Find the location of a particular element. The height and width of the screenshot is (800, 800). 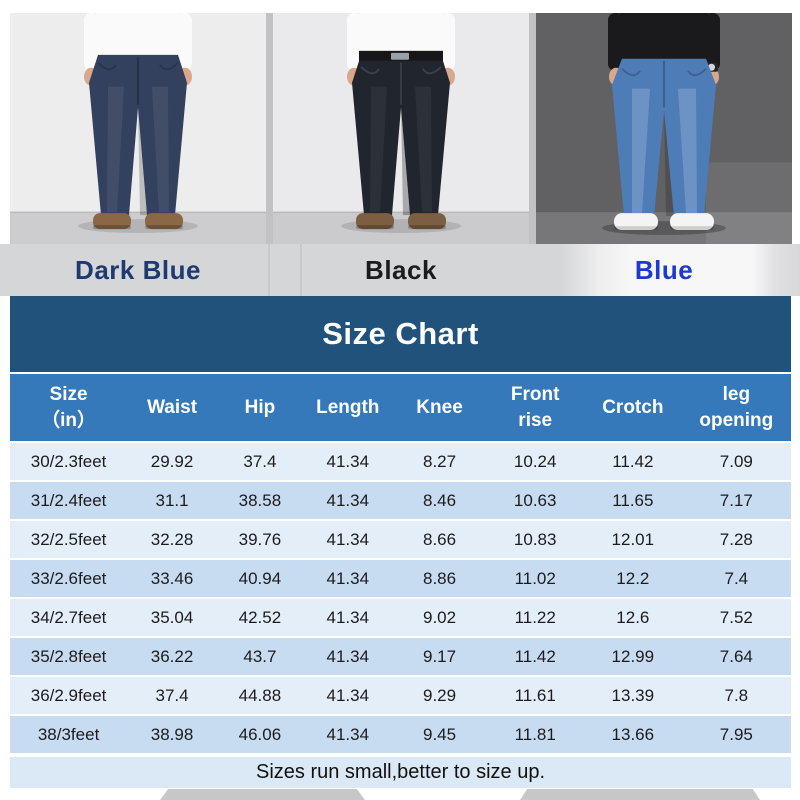

cell: 33.46 is located at coordinates (172, 578).